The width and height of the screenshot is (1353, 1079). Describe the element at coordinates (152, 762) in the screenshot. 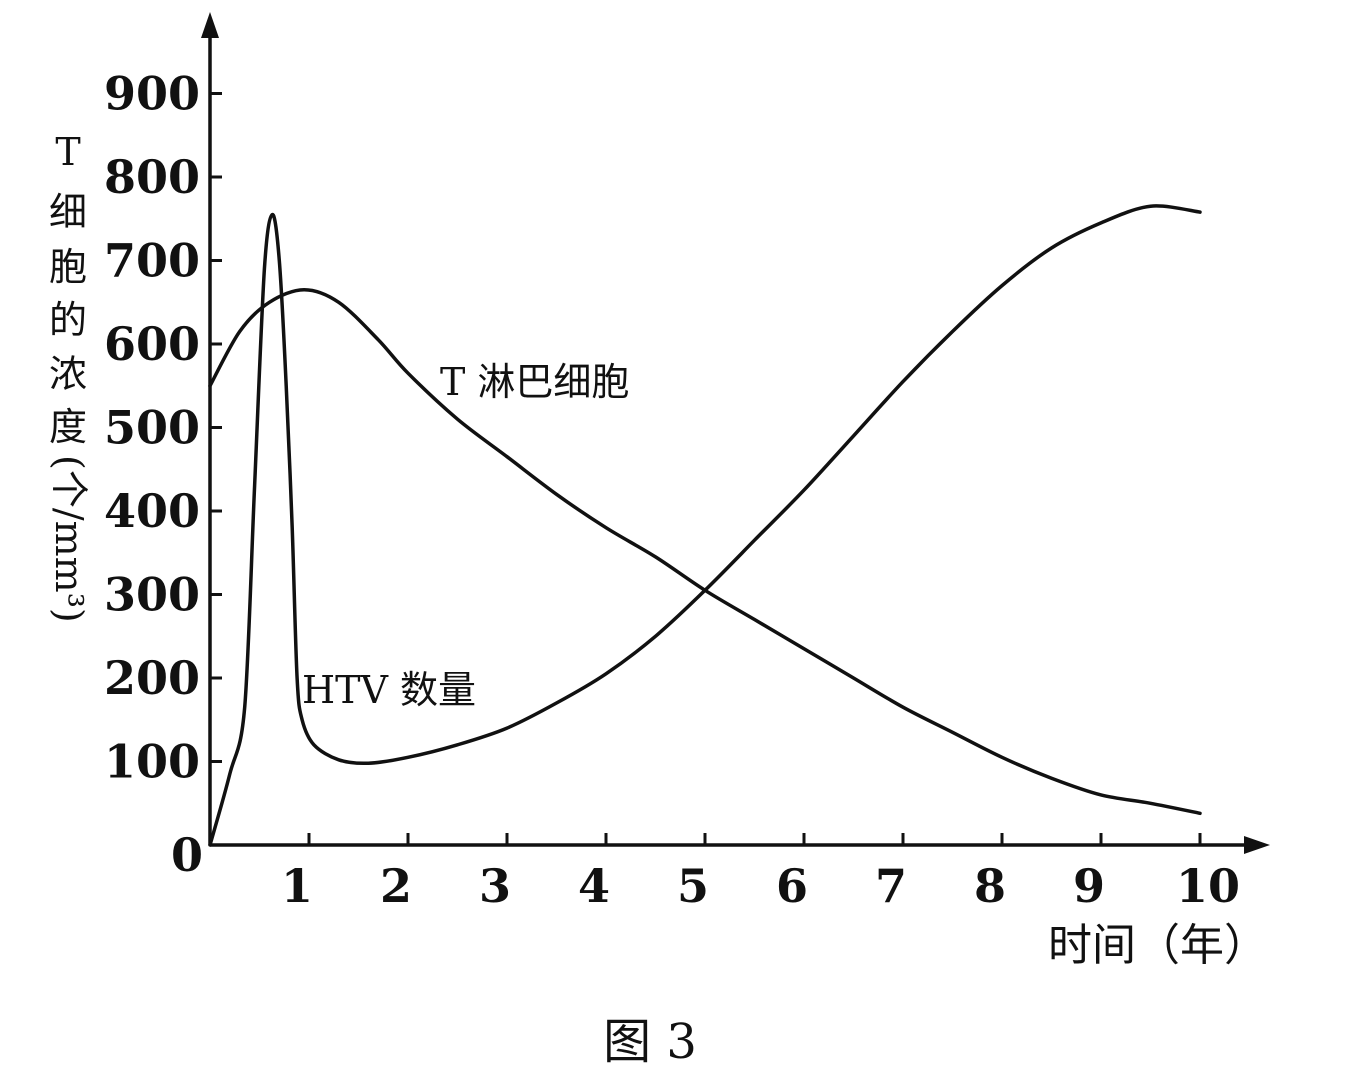

I see `y-tick-label: 100` at that location.